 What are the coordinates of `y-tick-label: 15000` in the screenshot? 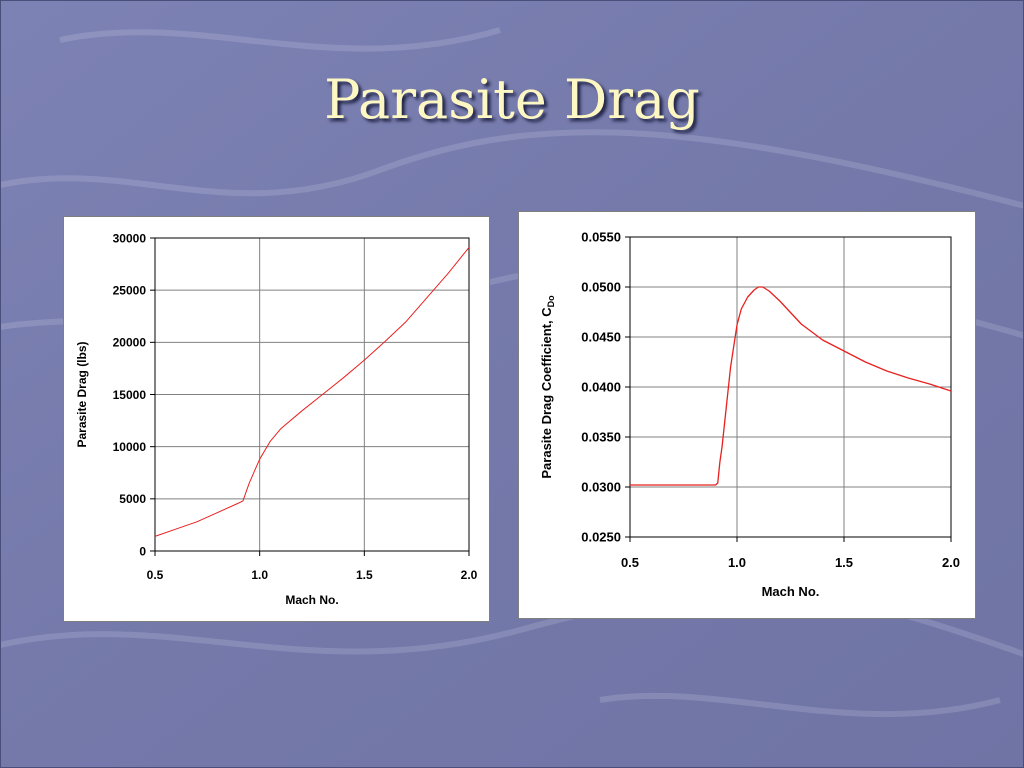 It's located at (130, 395).